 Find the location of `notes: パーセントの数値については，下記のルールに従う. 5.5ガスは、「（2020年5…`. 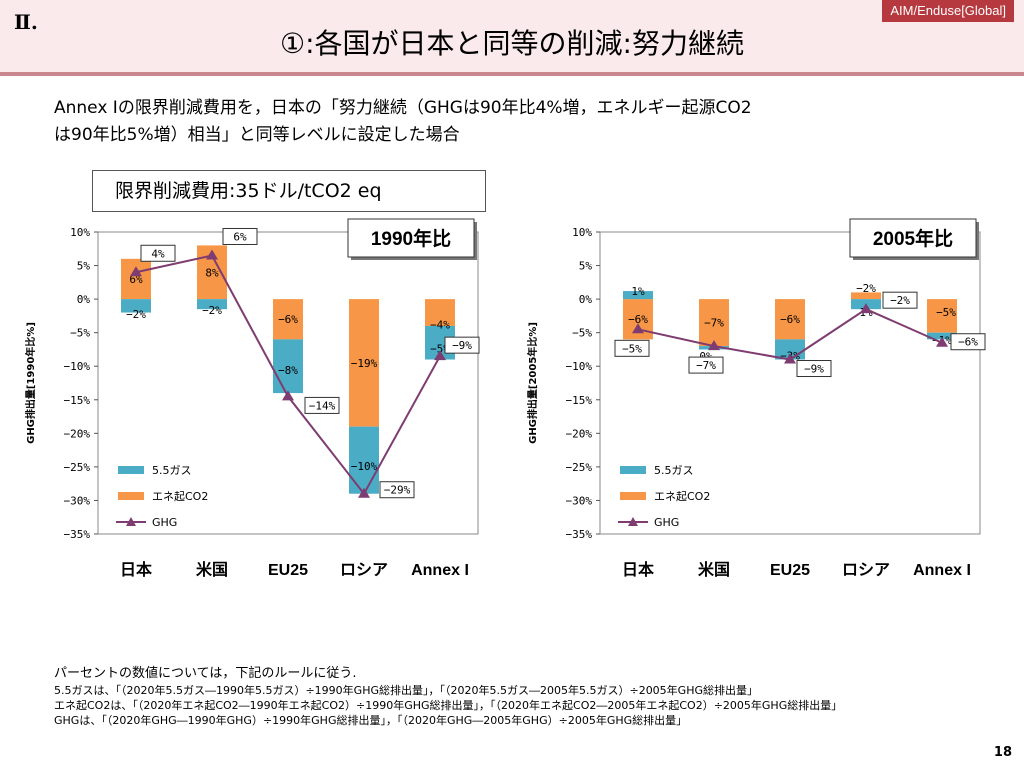

notes: パーセントの数値については，下記のルールに従う. 5.5ガスは、「（2020年5… is located at coordinates (529, 697).